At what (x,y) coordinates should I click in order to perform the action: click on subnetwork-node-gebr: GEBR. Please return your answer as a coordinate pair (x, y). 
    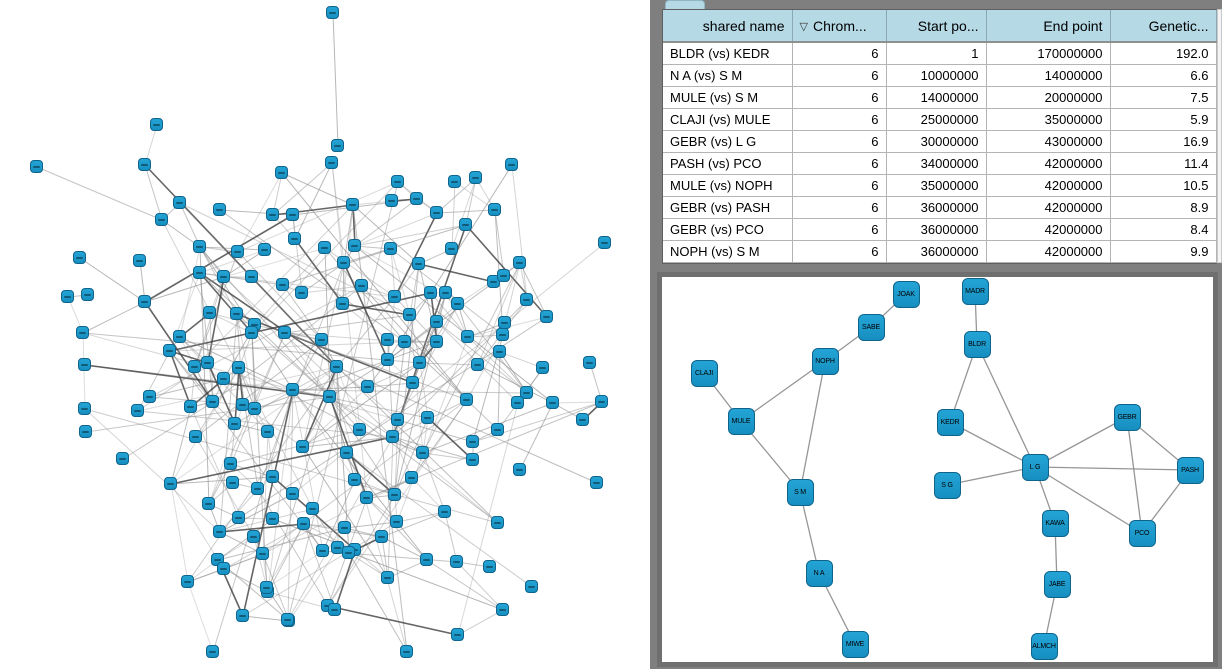
    Looking at the image, I should click on (1127, 417).